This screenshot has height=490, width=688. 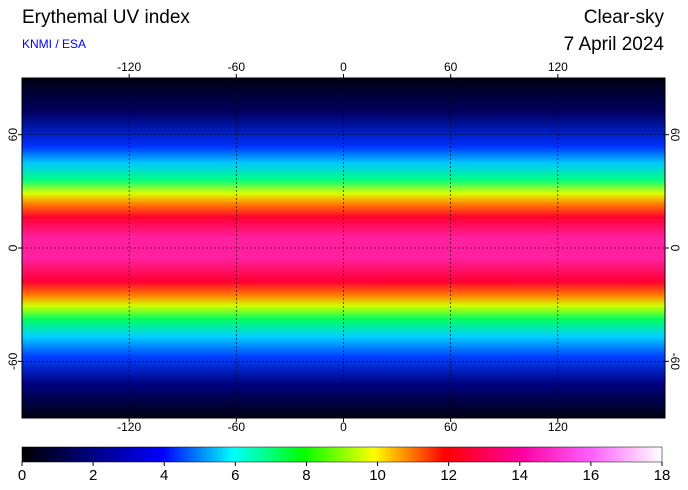 I want to click on source: KNMI / ESA, so click(x=54, y=44).